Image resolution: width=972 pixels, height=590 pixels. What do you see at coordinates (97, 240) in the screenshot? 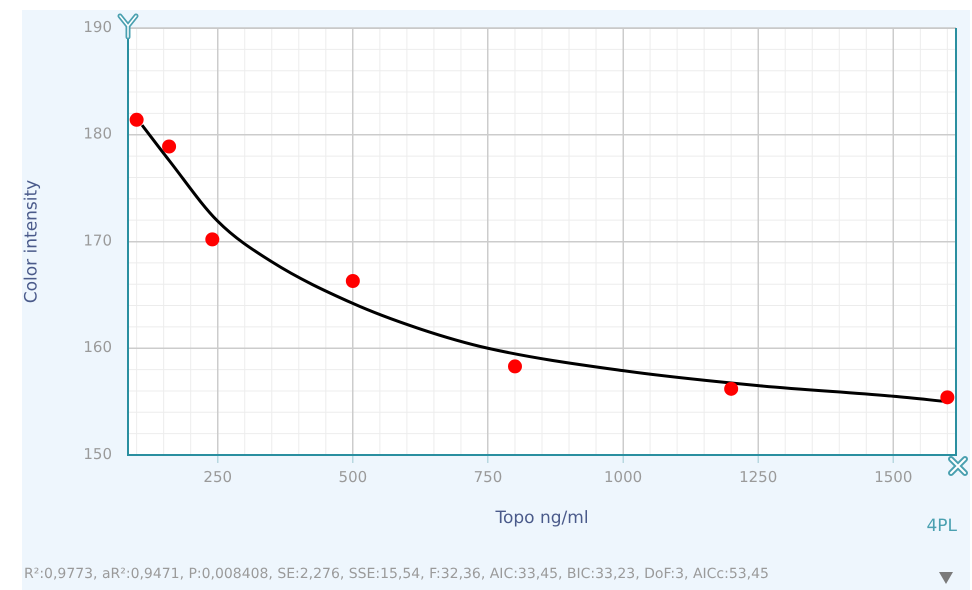
I see `y-tick-label: 170` at bounding box center [97, 240].